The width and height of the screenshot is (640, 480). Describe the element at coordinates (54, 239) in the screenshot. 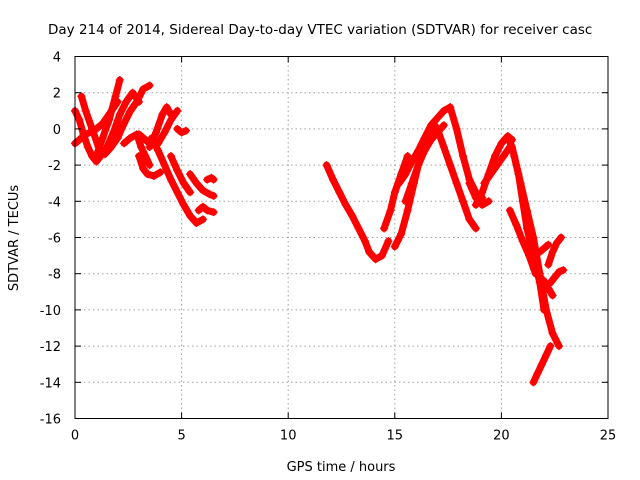

I see `y-tick-label: -6` at that location.